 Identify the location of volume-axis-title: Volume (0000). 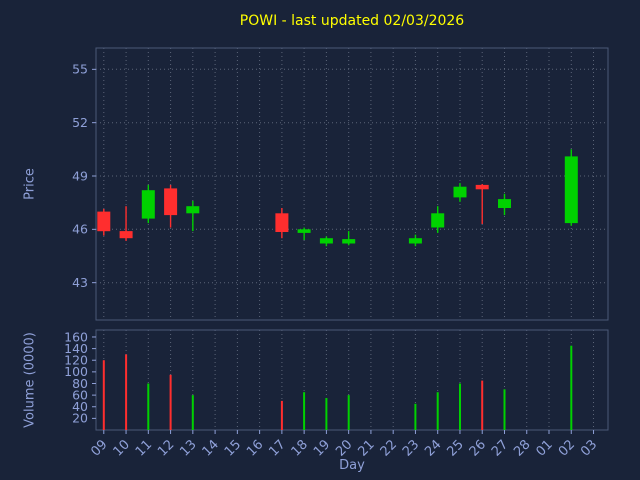
(30, 380).